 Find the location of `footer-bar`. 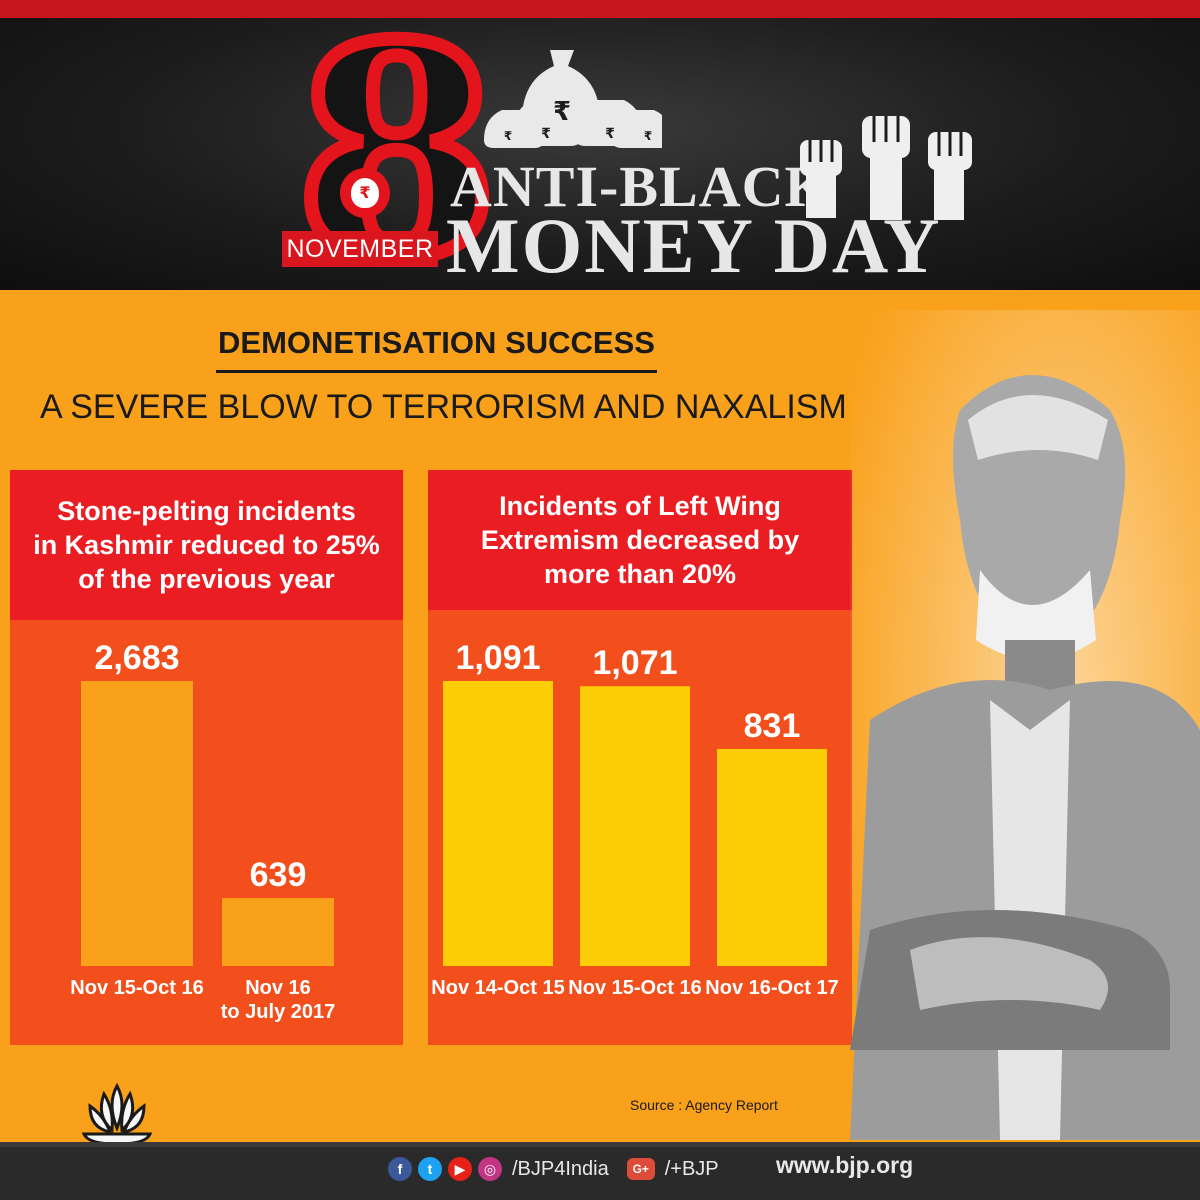

footer-bar is located at coordinates (600, 1171).